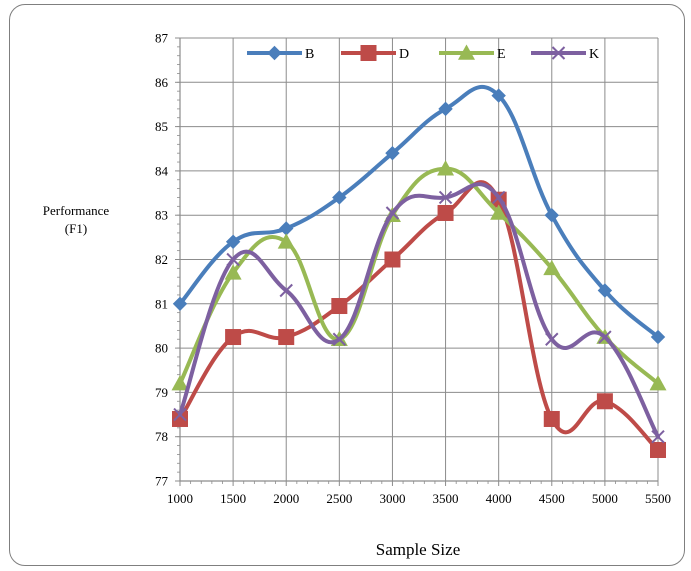  Describe the element at coordinates (605, 498) in the screenshot. I see `x-tick-label: 5000` at that location.